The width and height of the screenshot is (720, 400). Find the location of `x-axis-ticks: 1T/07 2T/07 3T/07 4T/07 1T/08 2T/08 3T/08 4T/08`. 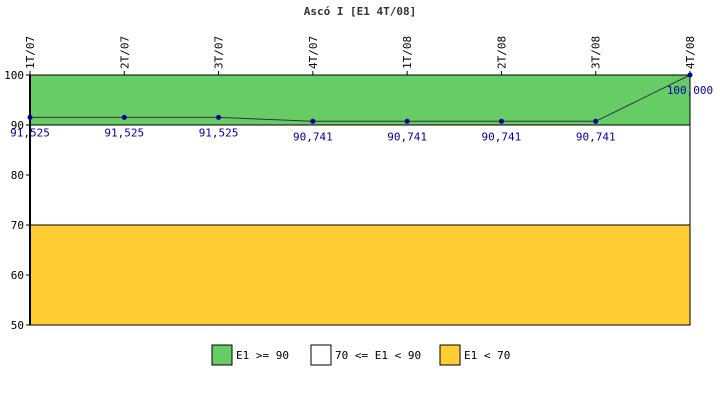

x-axis-ticks: 1T/07 2T/07 3T/07 4T/07 1T/08 2T/08 3T/08 4T/08 is located at coordinates (360, 55).